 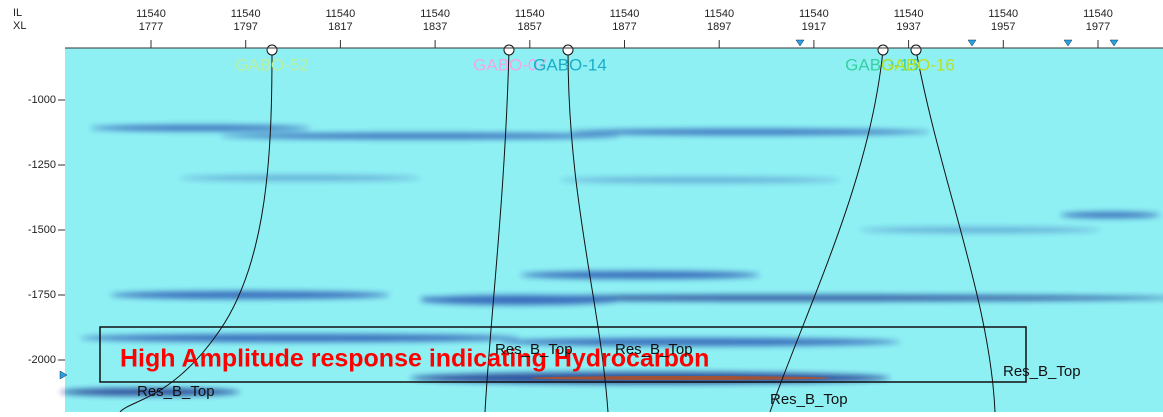 What do you see at coordinates (882, 64) in the screenshot?
I see `well-label: GABO-15` at bounding box center [882, 64].